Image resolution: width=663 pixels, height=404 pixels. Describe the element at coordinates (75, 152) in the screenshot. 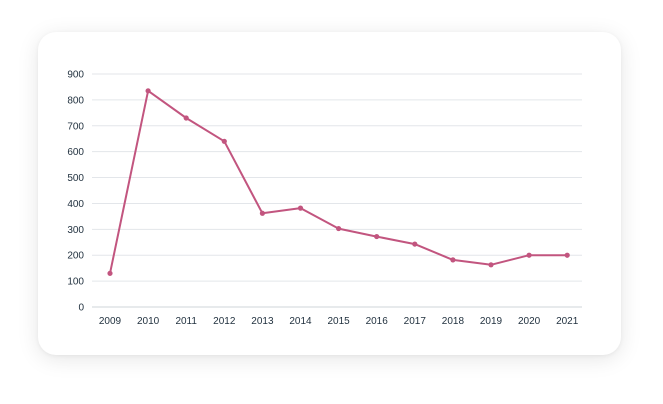

I see `y-tick-label: 600` at that location.